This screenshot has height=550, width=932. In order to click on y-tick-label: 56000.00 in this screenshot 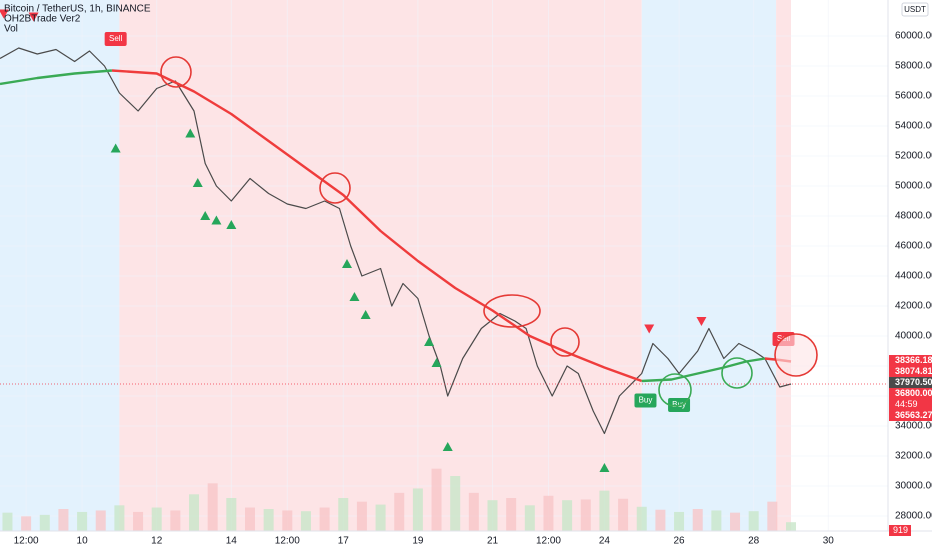, I will do `click(913, 96)`.